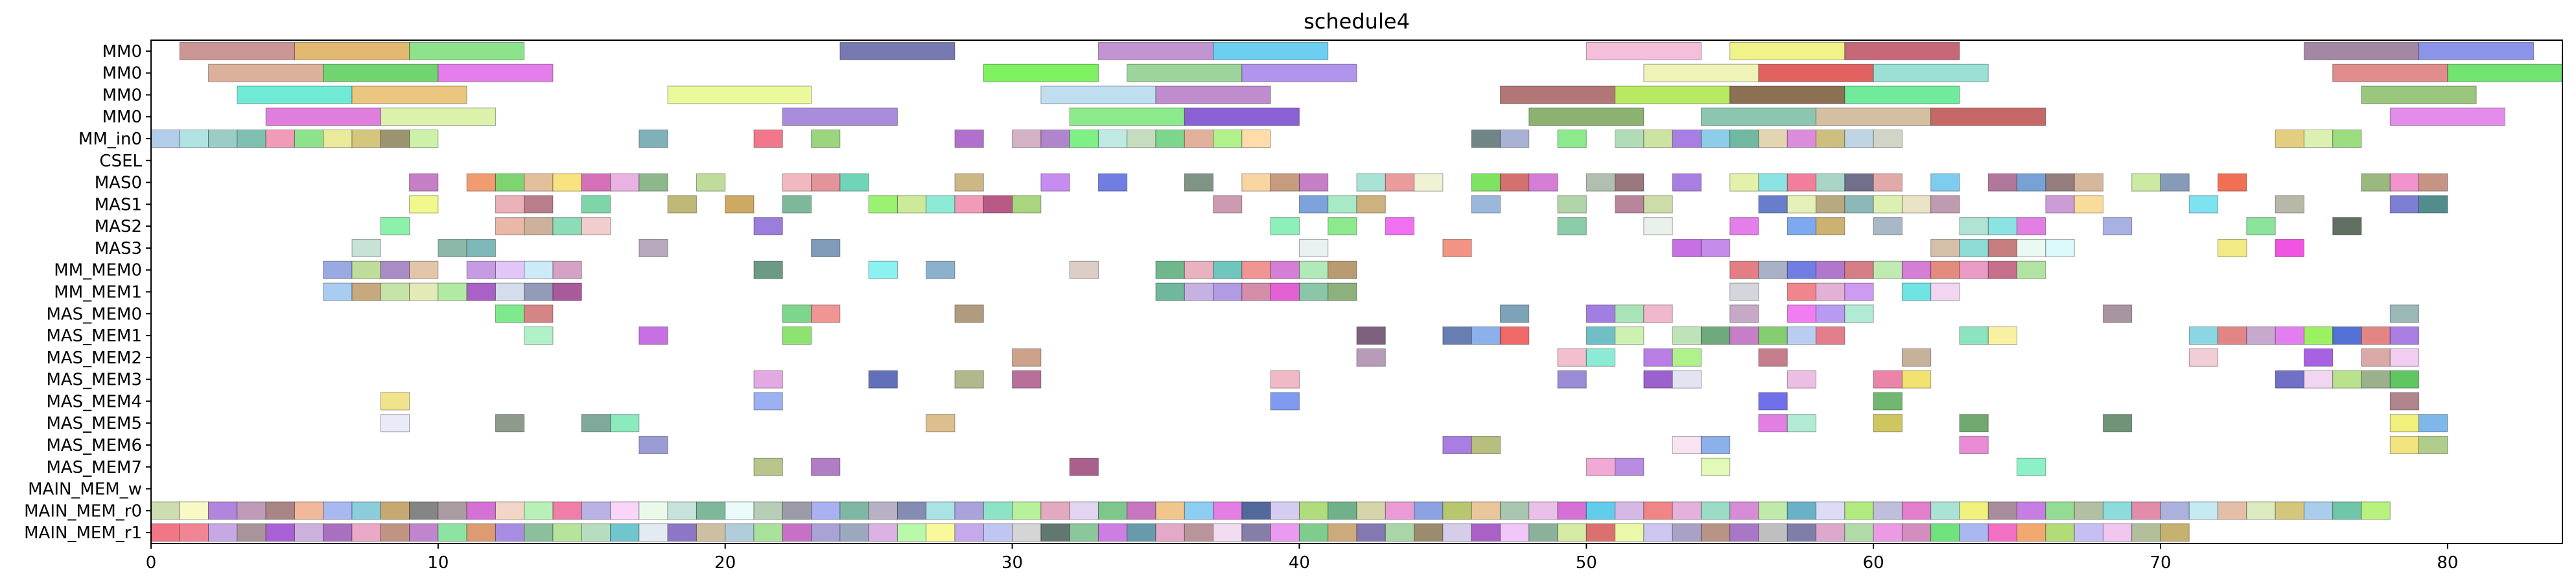 The height and width of the screenshot is (583, 2576). What do you see at coordinates (83, 511) in the screenshot?
I see `row-label: MAIN_MEM_r0` at bounding box center [83, 511].